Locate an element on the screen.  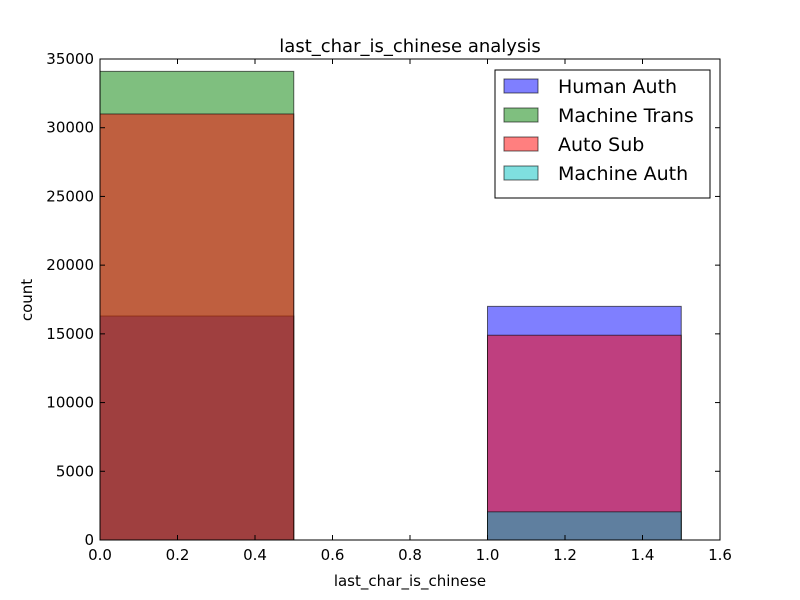
y-tick-label: 35000 is located at coordinates (70, 59).